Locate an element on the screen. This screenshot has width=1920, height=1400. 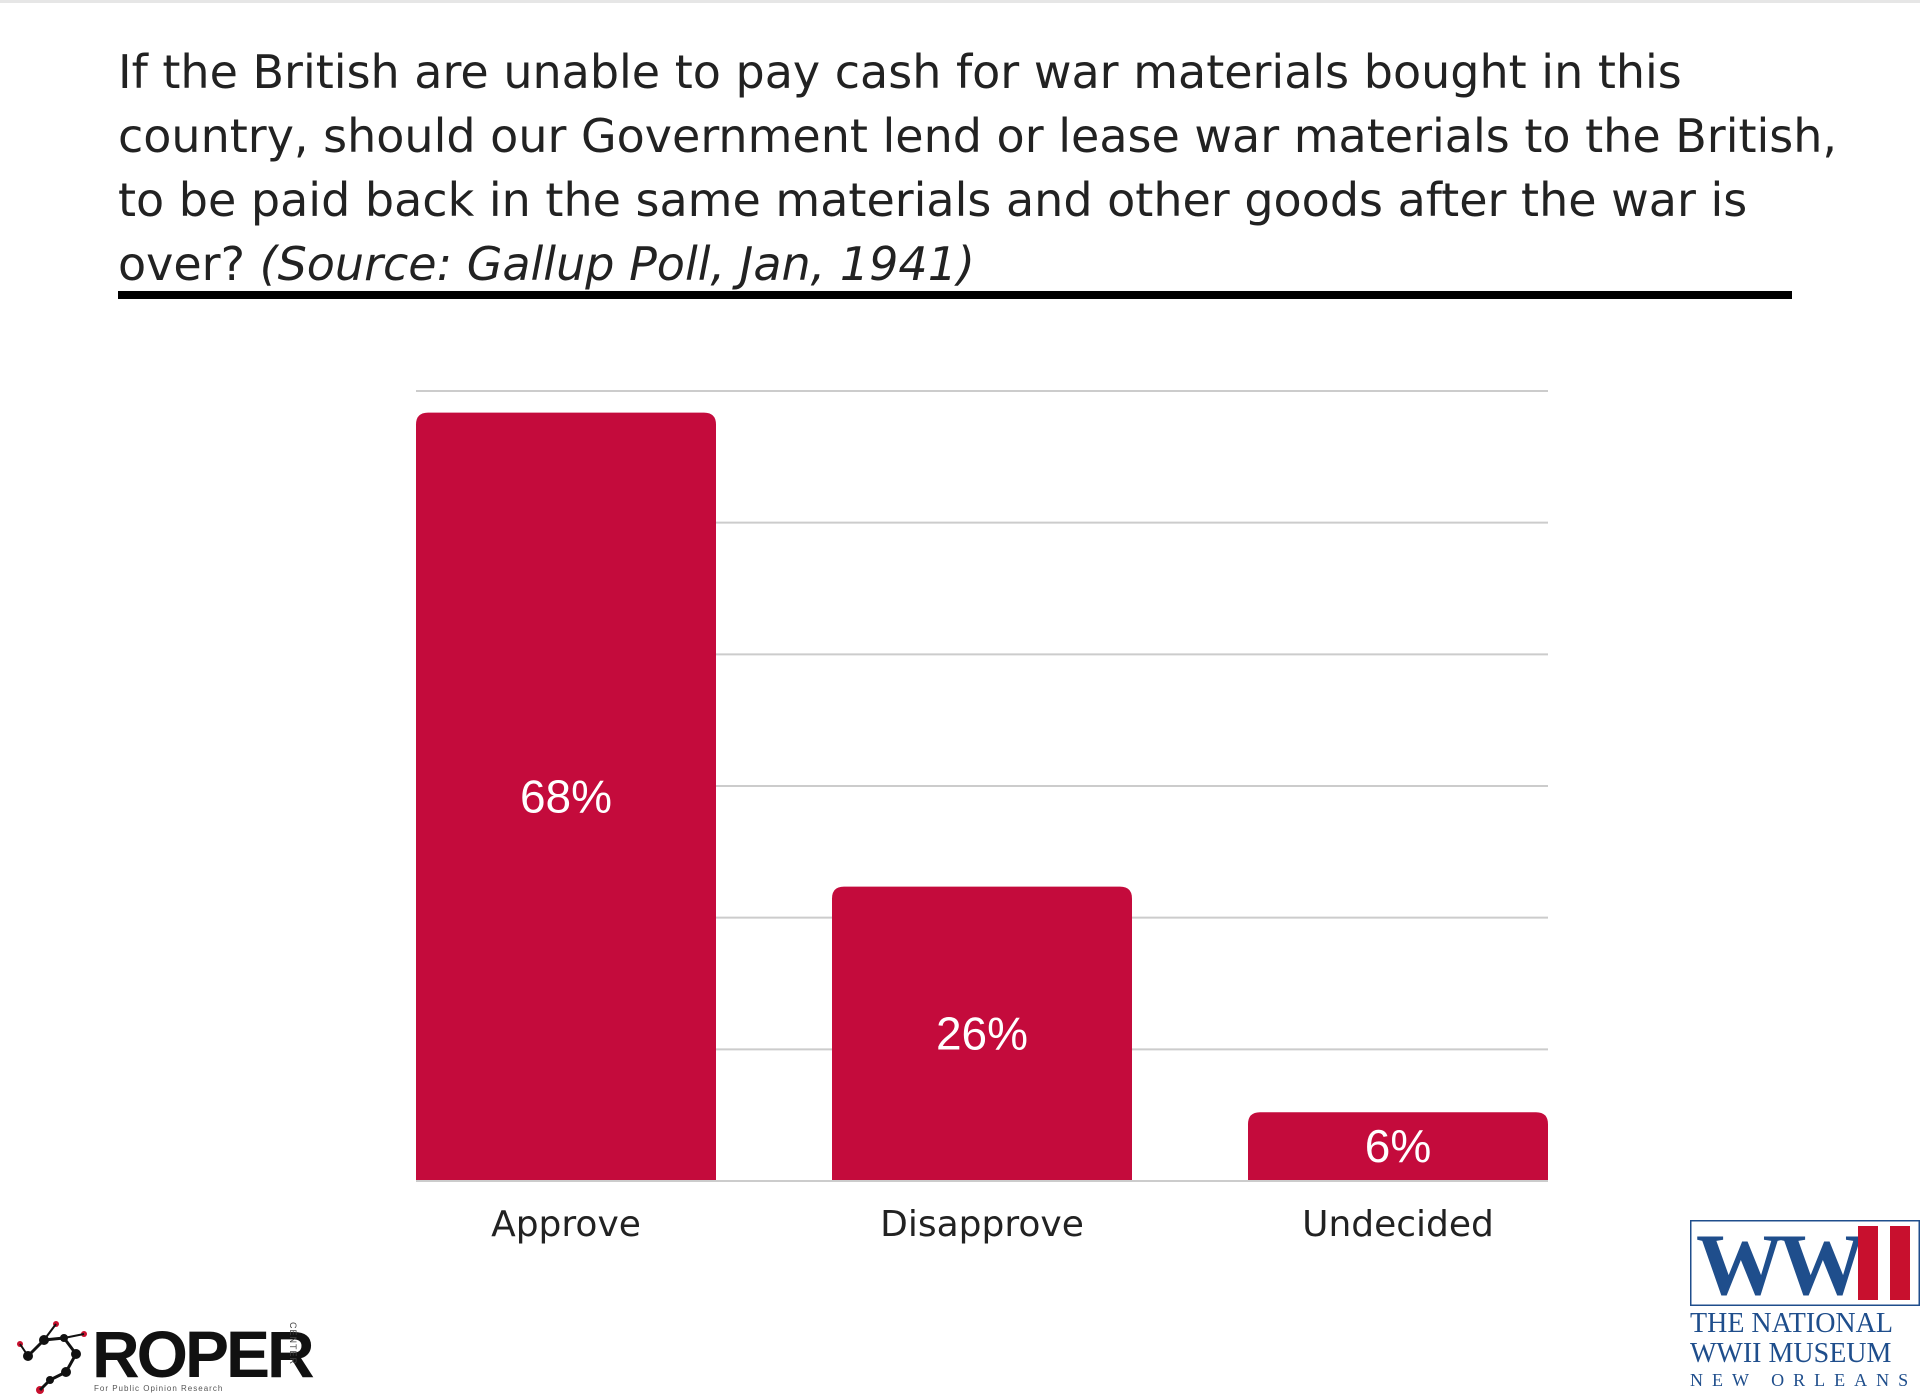
museum-line-3: NEW ORLEANS is located at coordinates (1804, 1380).